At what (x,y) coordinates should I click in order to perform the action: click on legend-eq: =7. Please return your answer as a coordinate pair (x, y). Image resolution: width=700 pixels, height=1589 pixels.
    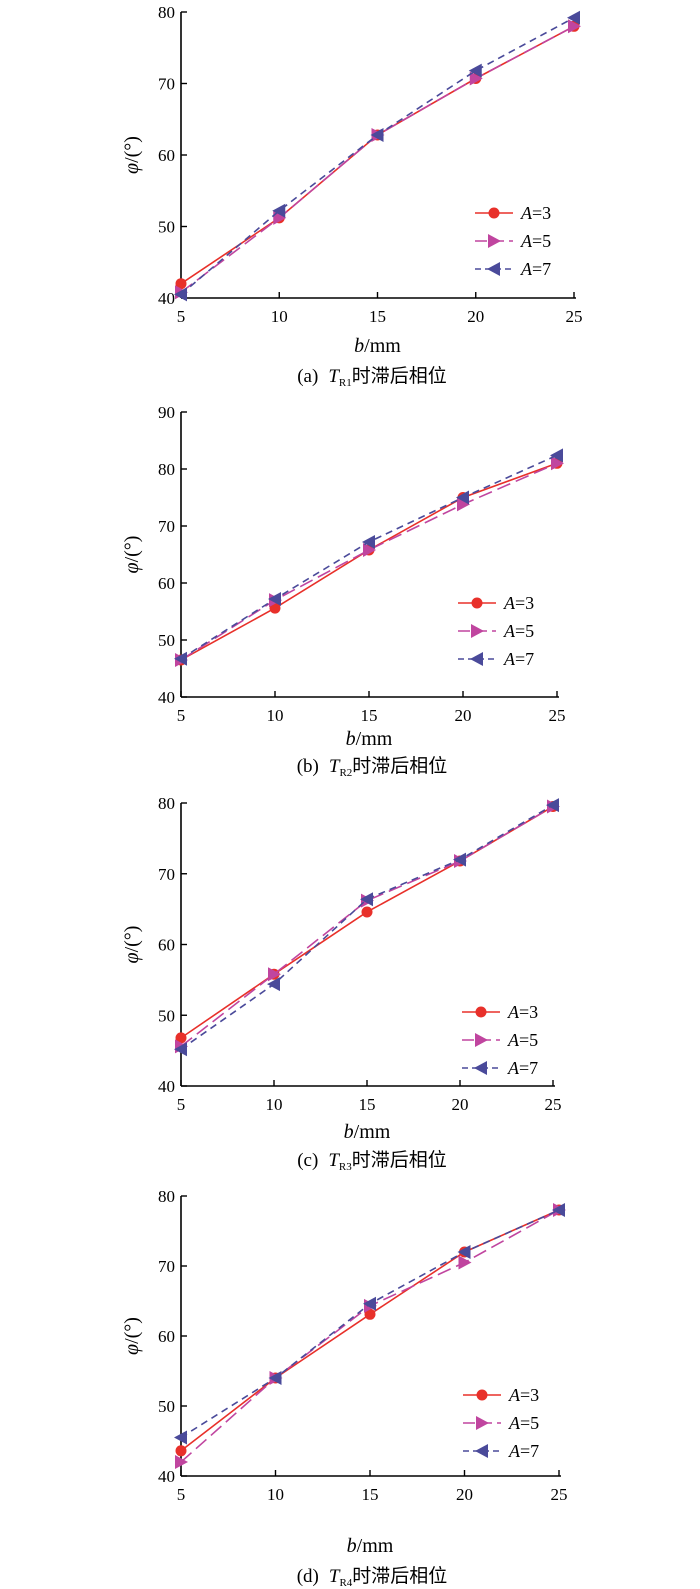
    Looking at the image, I should click on (541, 269).